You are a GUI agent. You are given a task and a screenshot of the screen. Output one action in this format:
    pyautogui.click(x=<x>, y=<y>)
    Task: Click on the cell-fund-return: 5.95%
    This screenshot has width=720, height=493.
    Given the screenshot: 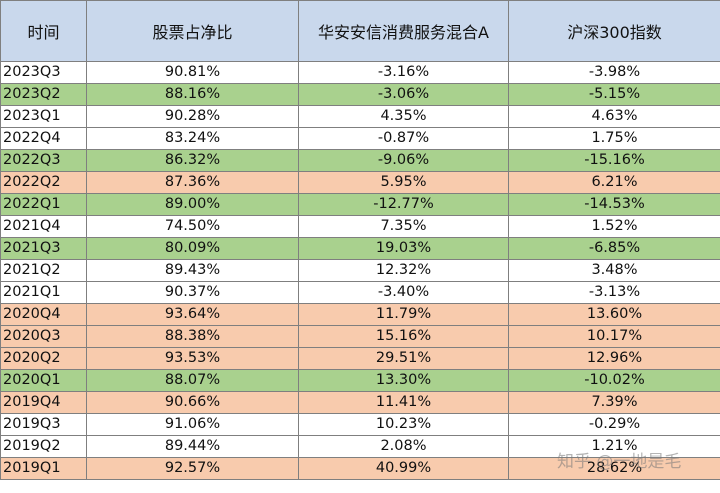 What is the action you would take?
    pyautogui.click(x=403, y=182)
    